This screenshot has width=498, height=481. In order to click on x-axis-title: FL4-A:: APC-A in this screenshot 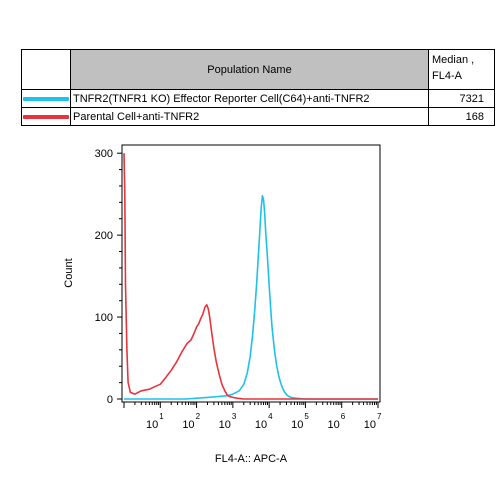, I will do `click(251, 459)`.